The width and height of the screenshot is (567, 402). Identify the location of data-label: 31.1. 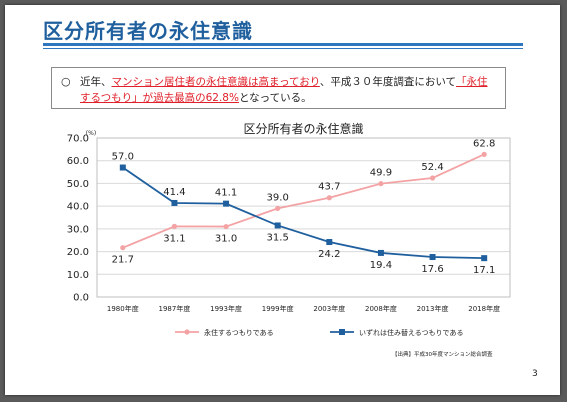
(174, 238).